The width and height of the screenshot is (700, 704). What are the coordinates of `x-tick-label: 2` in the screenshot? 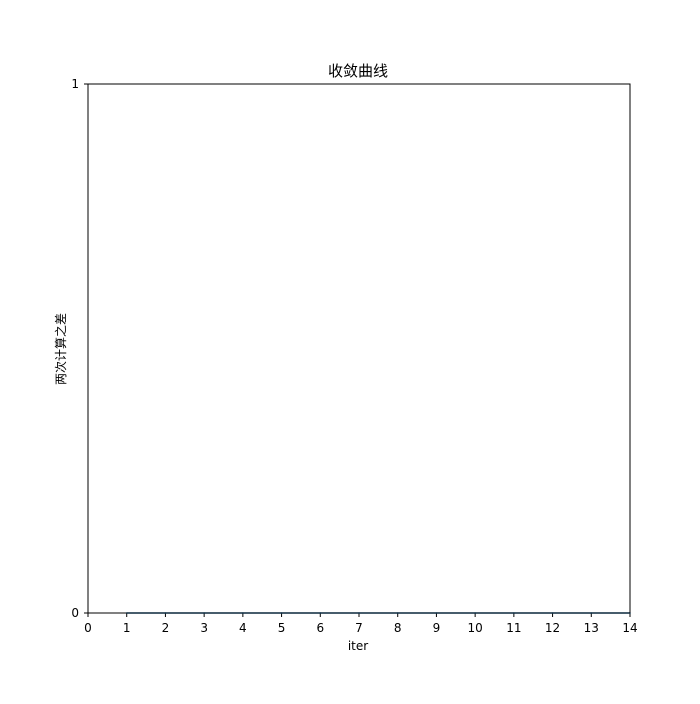 It's located at (166, 628).